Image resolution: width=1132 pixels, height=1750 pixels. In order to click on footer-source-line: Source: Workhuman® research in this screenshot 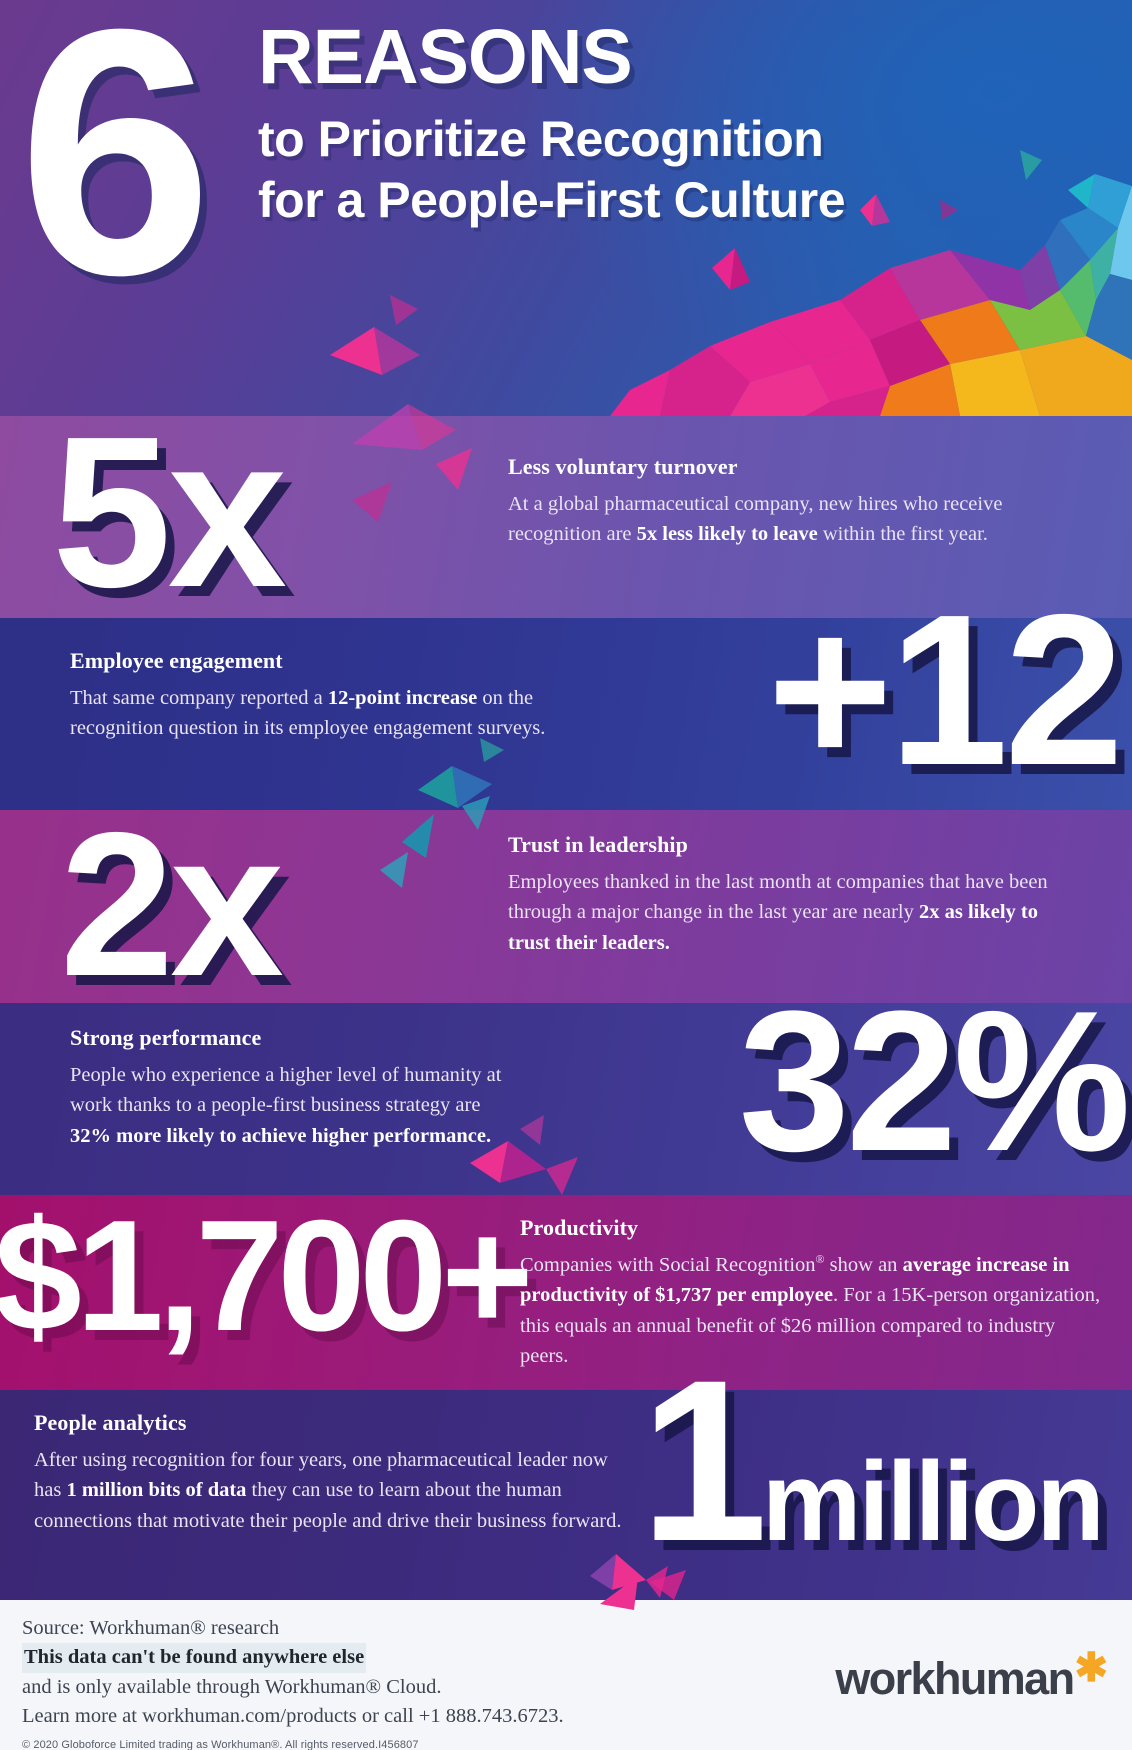, I will do `click(151, 1628)`.